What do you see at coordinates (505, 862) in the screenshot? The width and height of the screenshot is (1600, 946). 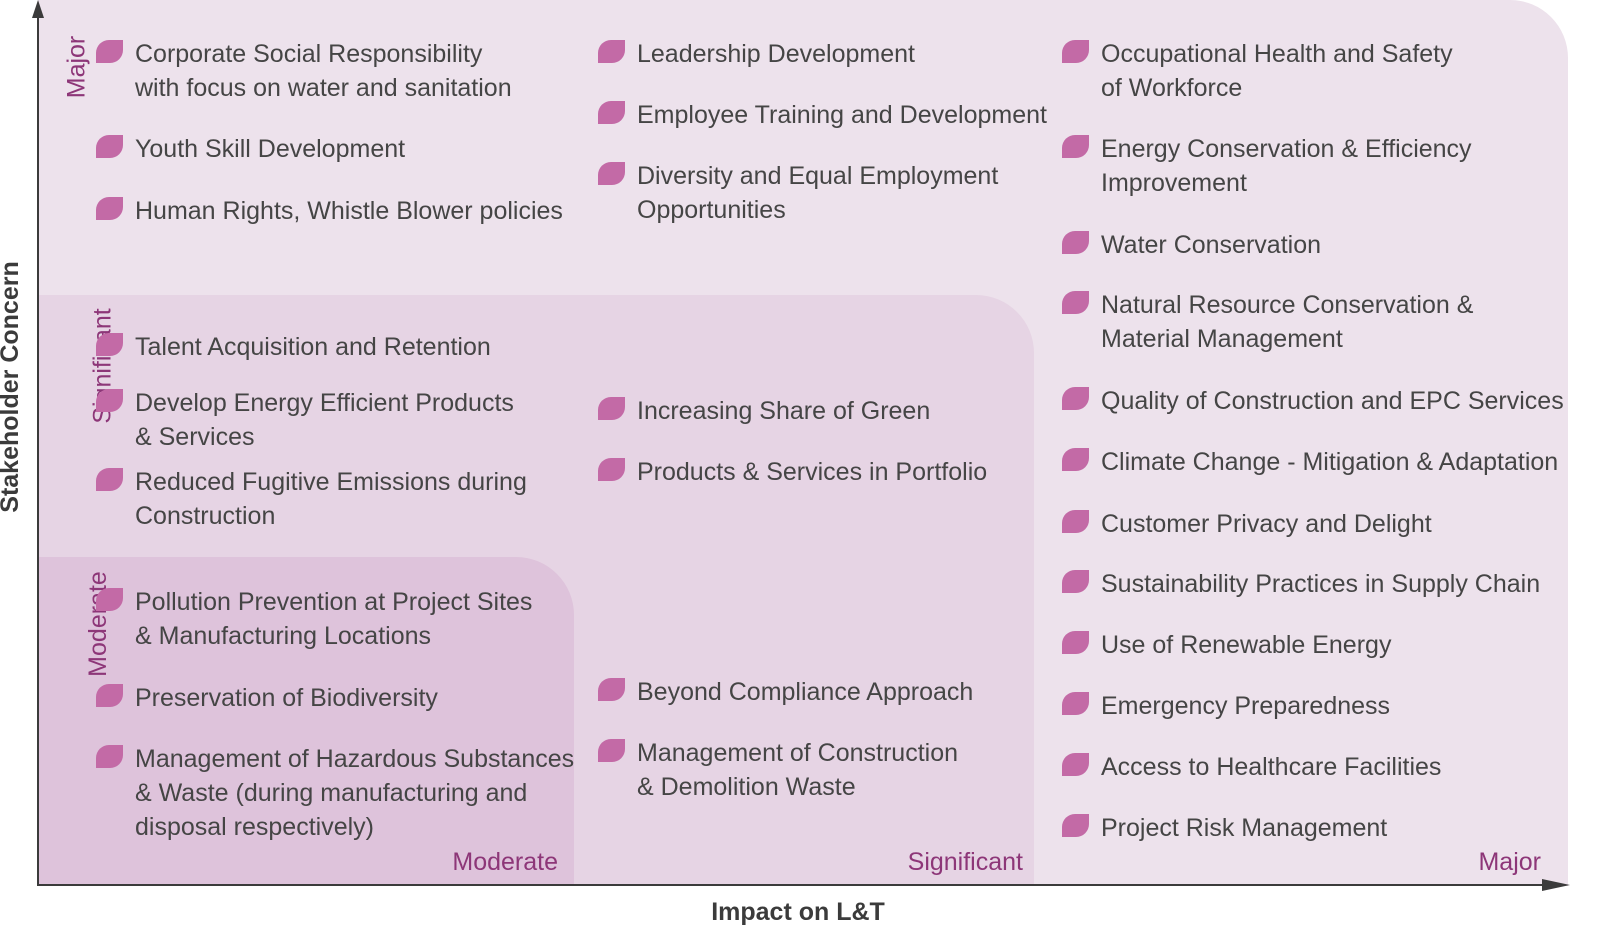 I see `x-level-moderate: Moderate` at bounding box center [505, 862].